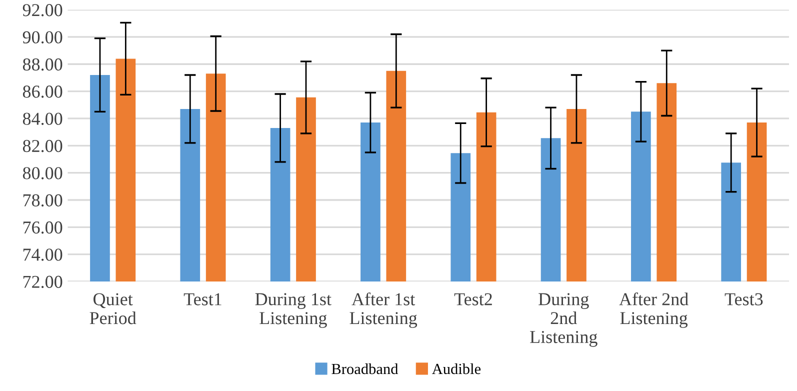 Image resolution: width=797 pixels, height=391 pixels. Describe the element at coordinates (564, 320) in the screenshot. I see `x-tick-label: During 2nd Listening` at that location.